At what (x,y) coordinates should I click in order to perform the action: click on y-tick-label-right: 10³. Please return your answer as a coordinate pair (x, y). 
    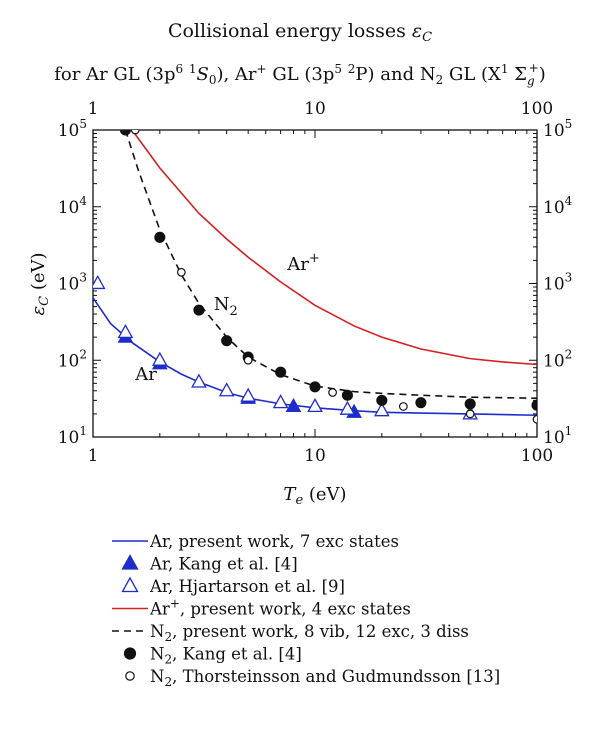
    Looking at the image, I should click on (557, 283).